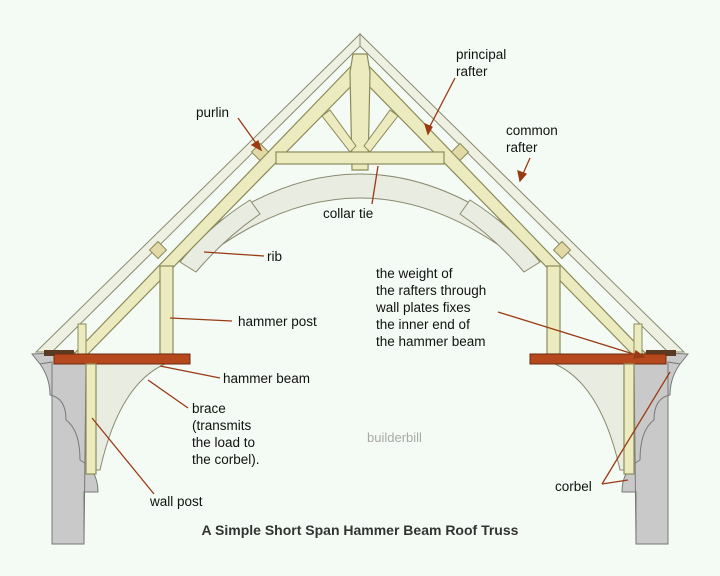 This screenshot has width=720, height=576. Describe the element at coordinates (213, 112) in the screenshot. I see `label-purlin: purlin` at that location.